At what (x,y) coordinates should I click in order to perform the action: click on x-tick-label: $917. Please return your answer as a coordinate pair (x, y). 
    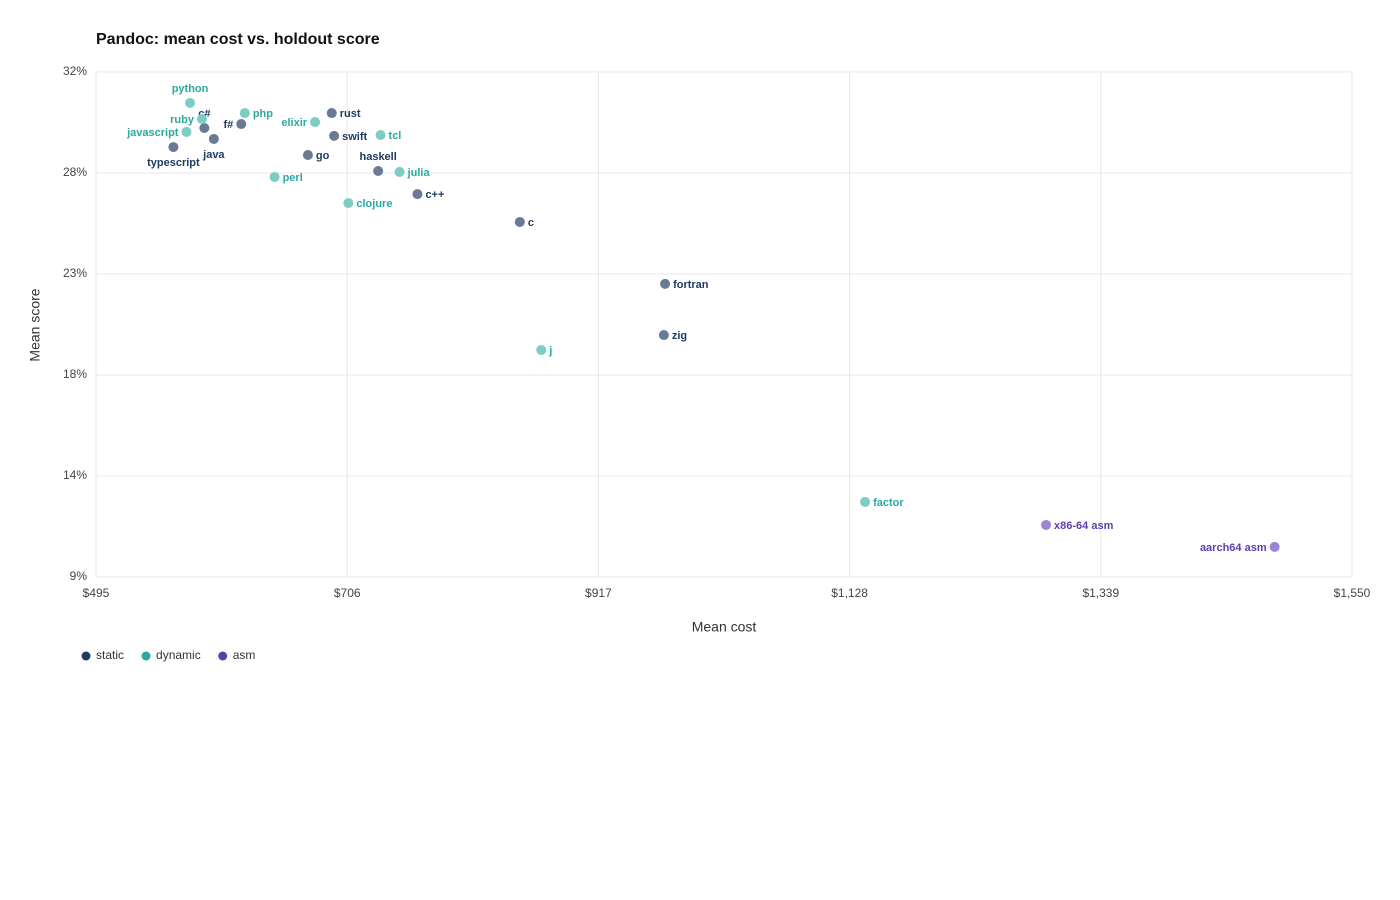
    Looking at the image, I should click on (598, 593).